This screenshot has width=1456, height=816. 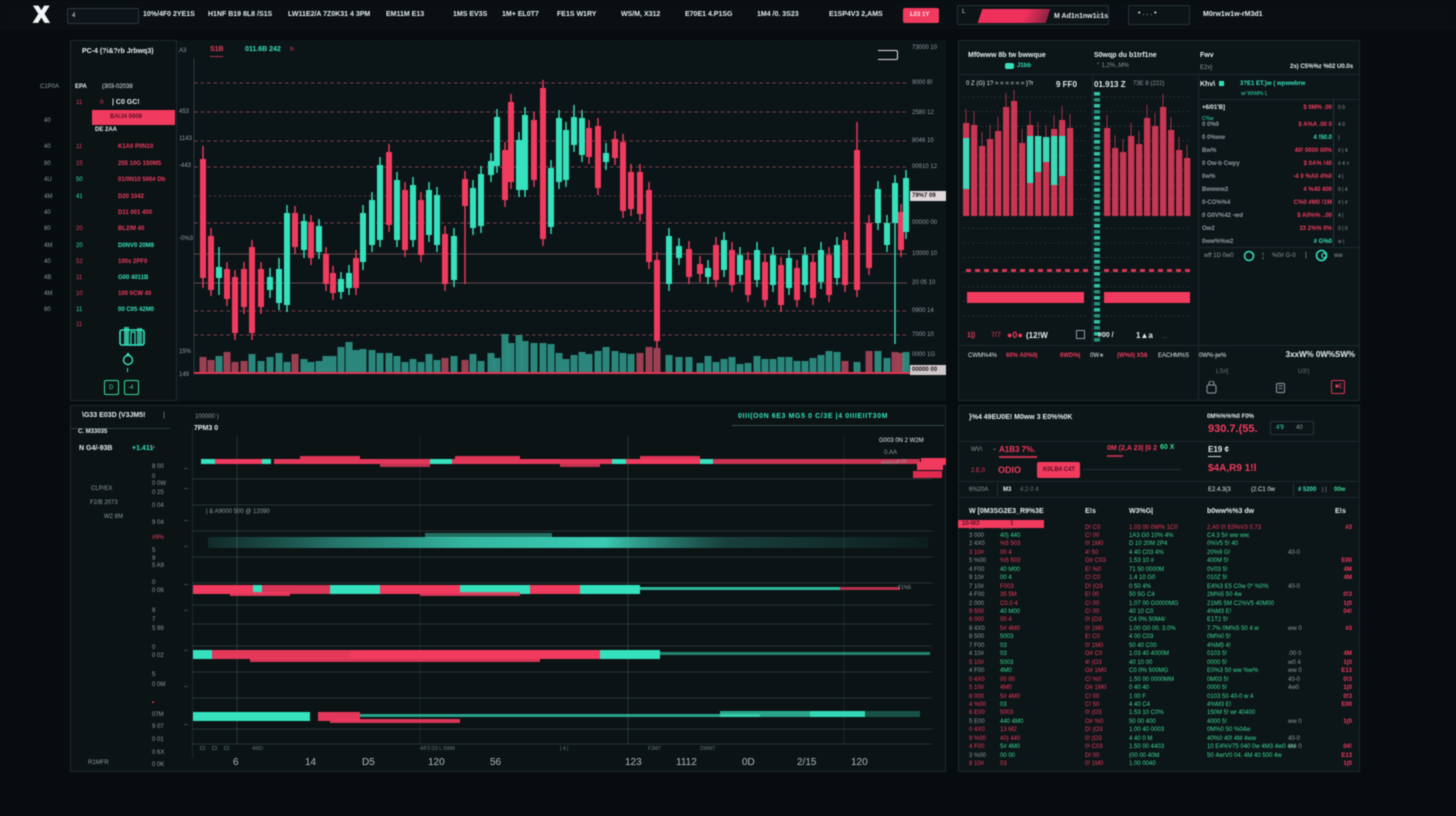 What do you see at coordinates (238, 512) in the screenshot?
I see `svg-text: | & A9000 500 @ 12090` at bounding box center [238, 512].